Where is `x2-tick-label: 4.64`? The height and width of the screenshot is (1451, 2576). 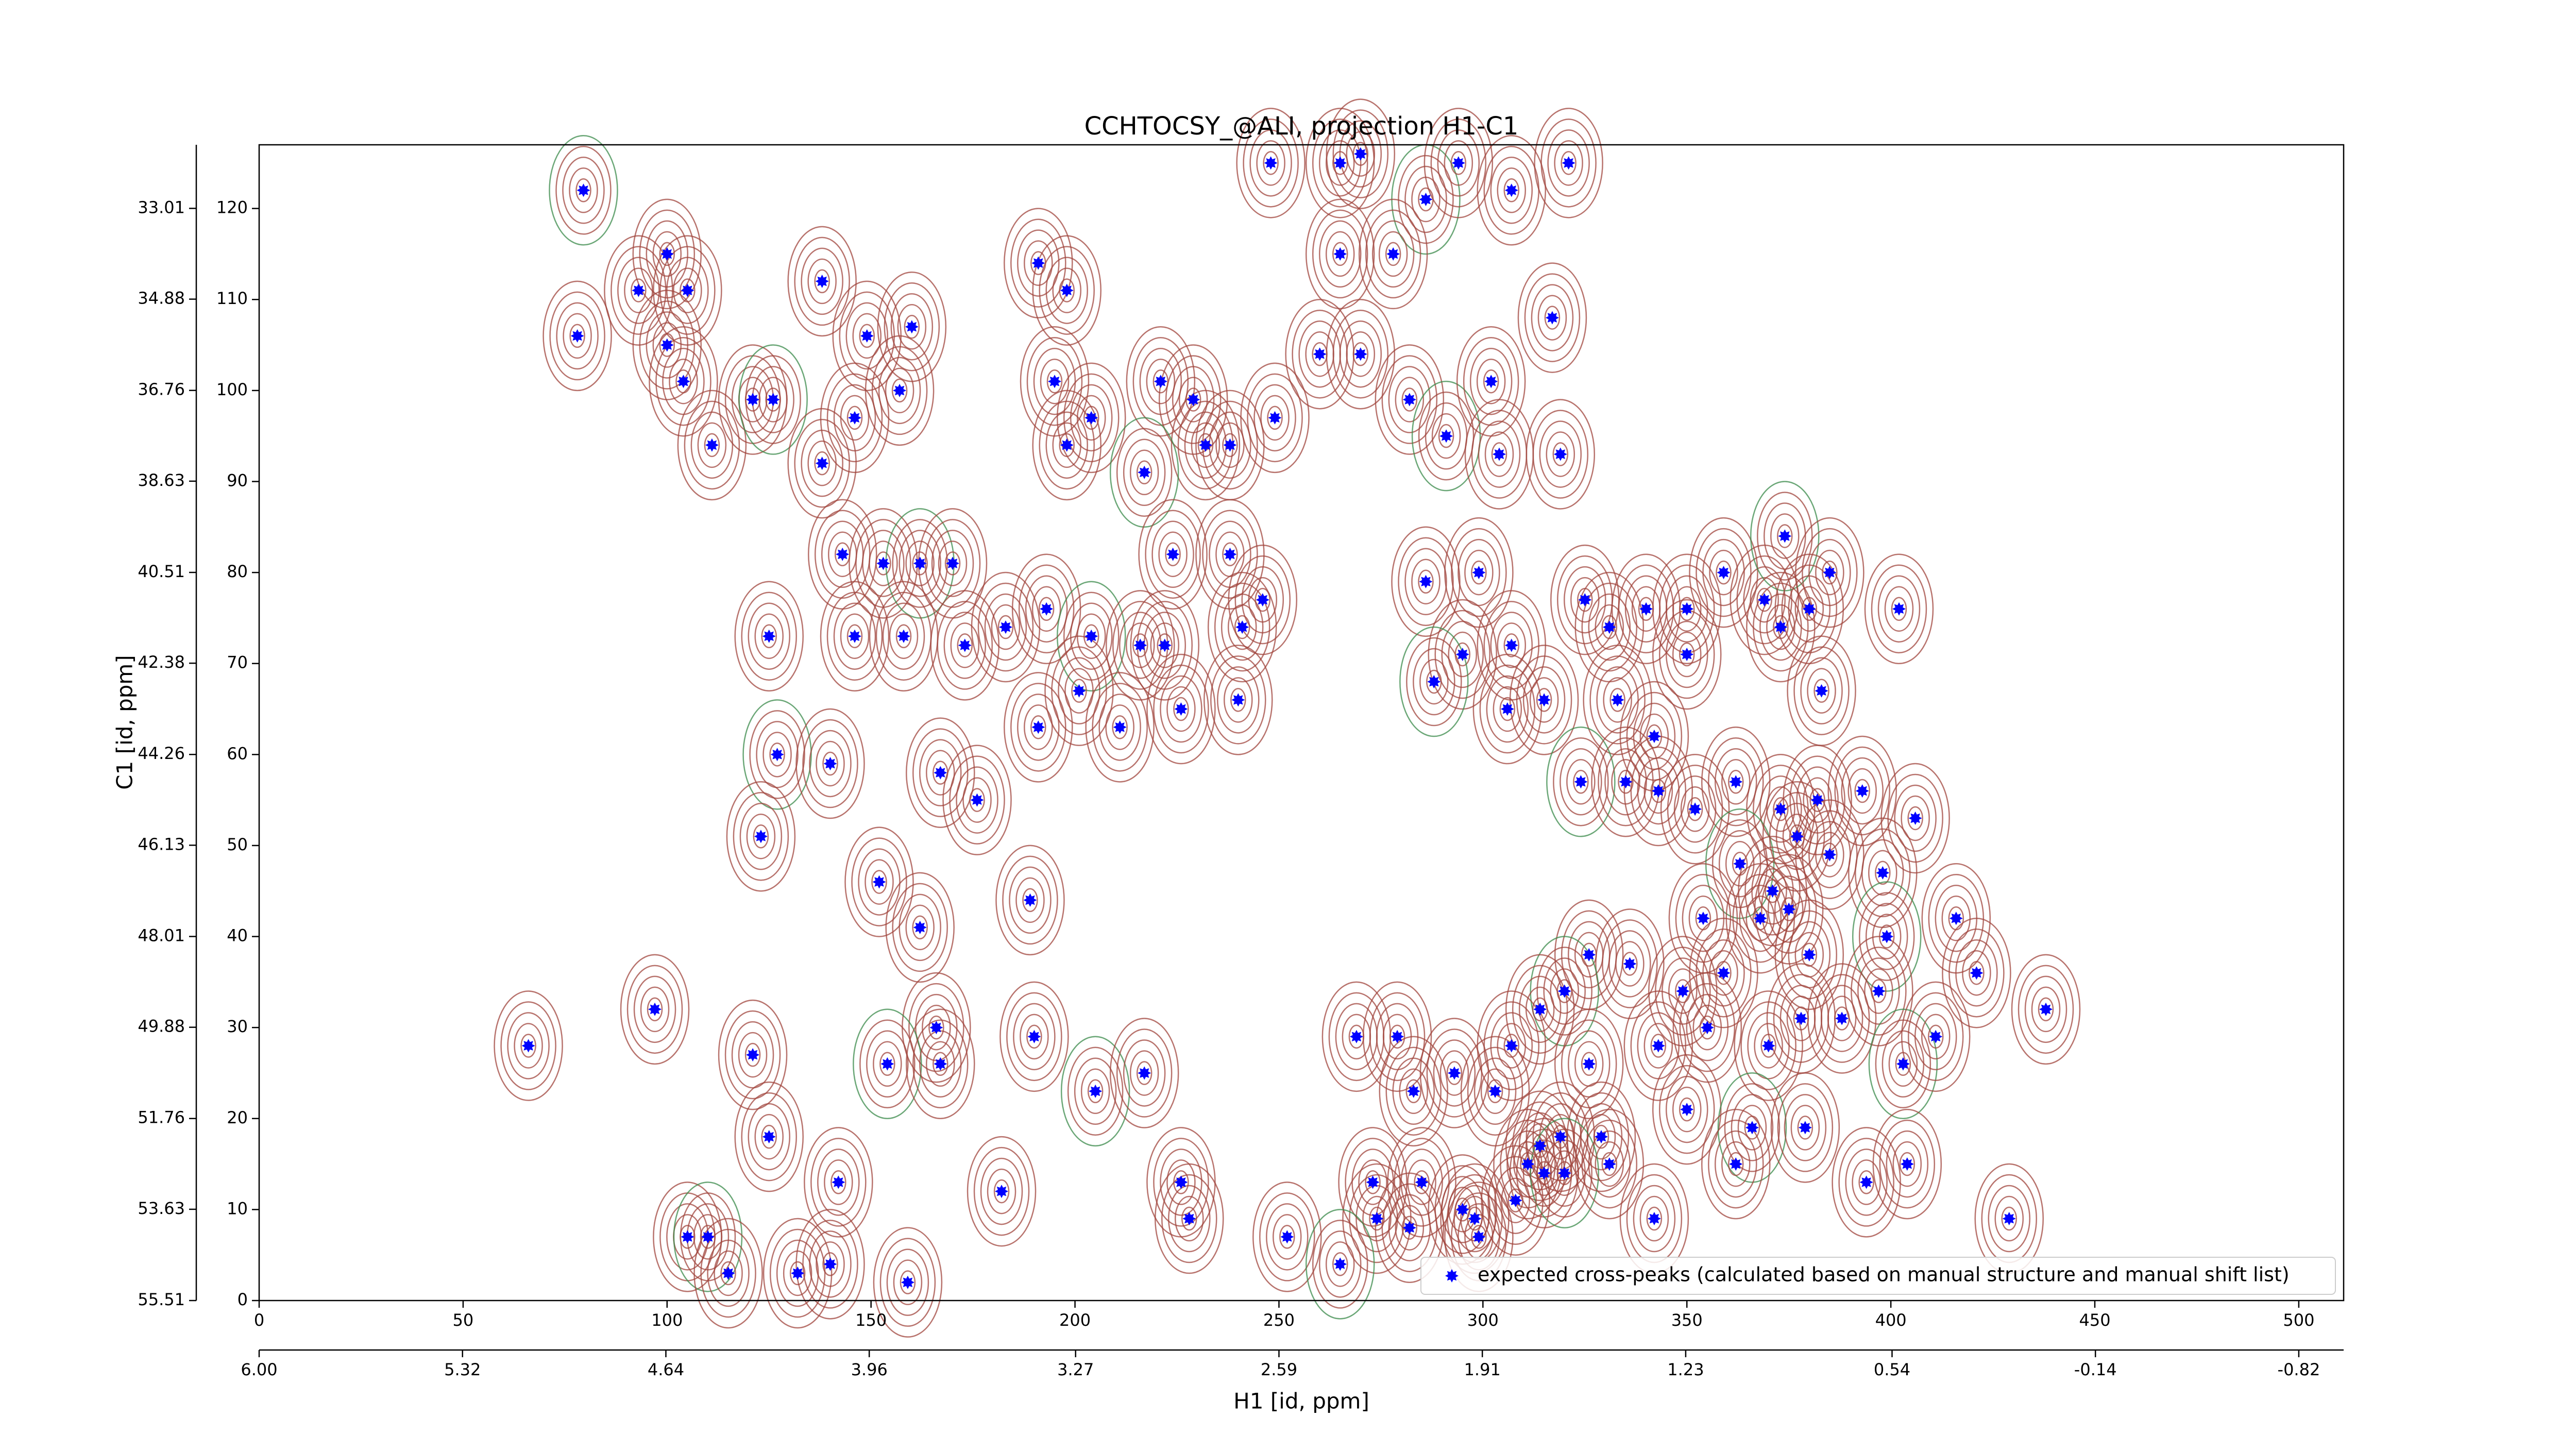
x2-tick-label: 4.64 is located at coordinates (666, 1369).